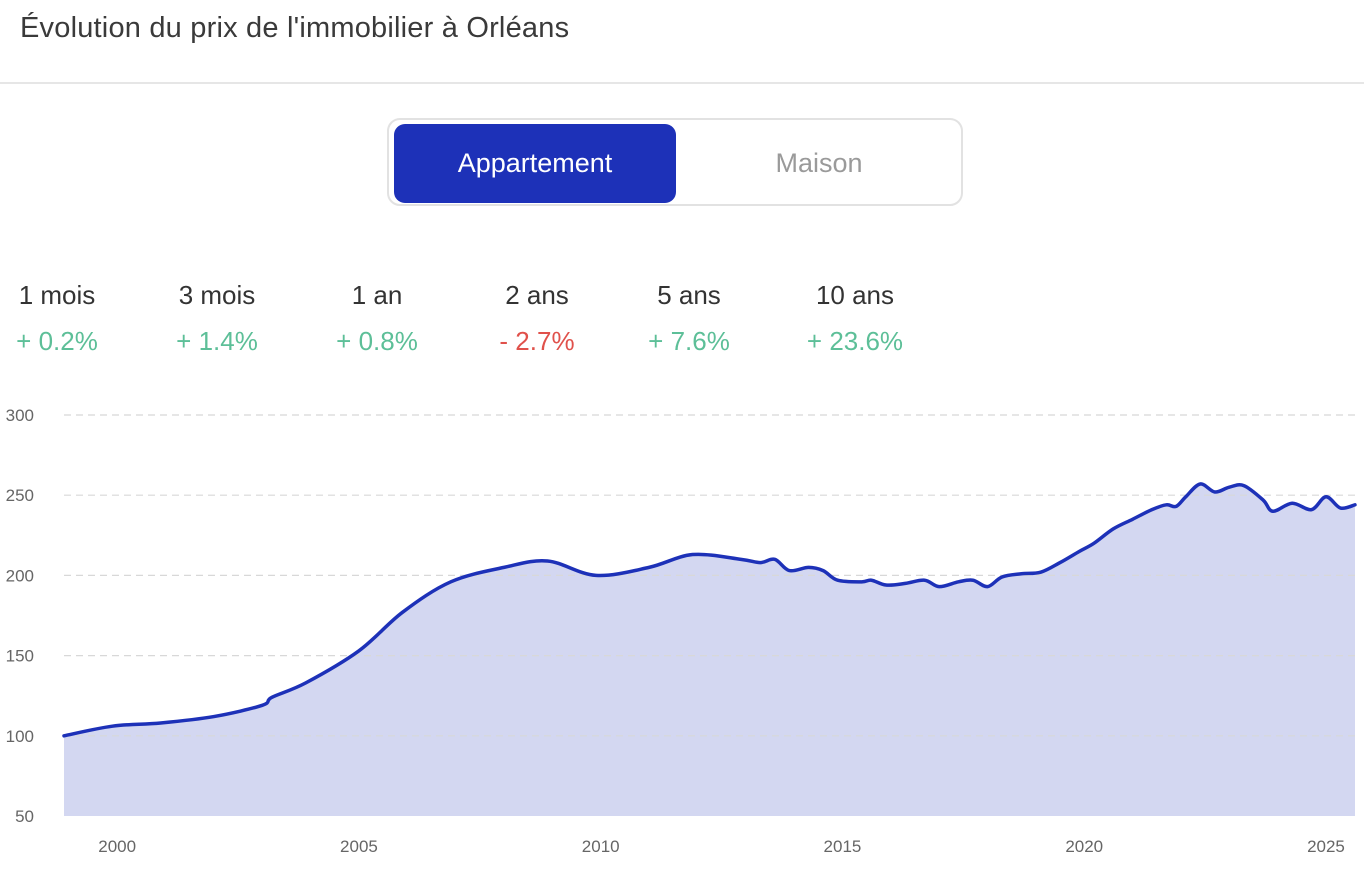 The width and height of the screenshot is (1364, 870). I want to click on stat-1: 3 mois + 1.4%, so click(217, 318).